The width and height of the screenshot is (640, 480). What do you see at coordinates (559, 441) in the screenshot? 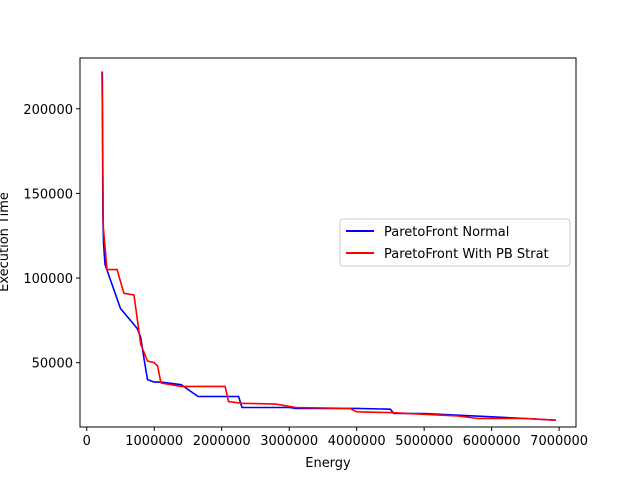
I see `x-tick-label: 7000000` at bounding box center [559, 441].